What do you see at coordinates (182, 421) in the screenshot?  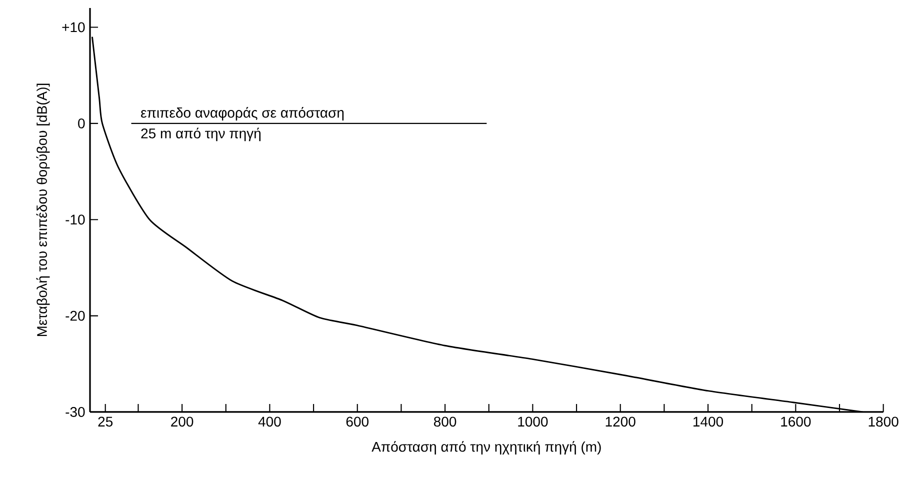 I see `x-tick-label: 200` at bounding box center [182, 421].